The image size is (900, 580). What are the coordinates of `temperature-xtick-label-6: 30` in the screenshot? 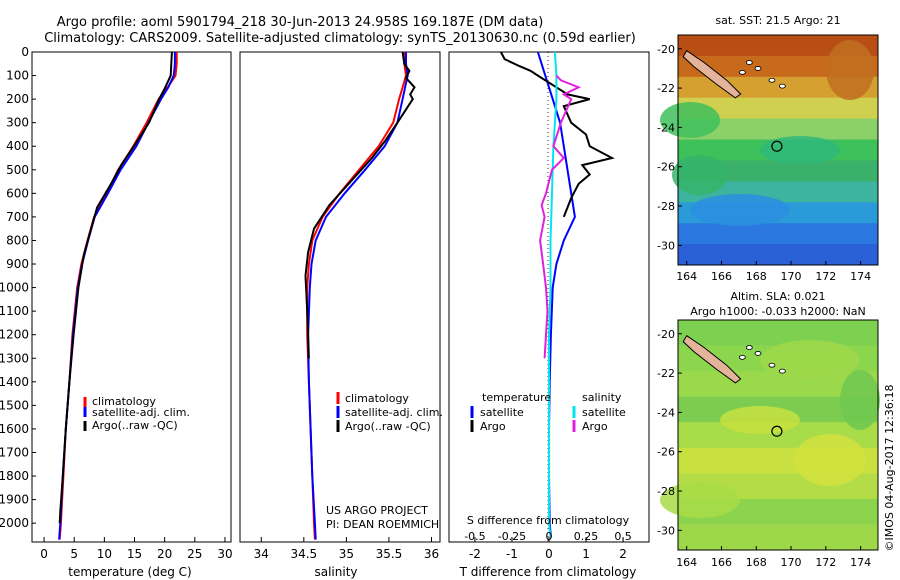 It's located at (224, 554).